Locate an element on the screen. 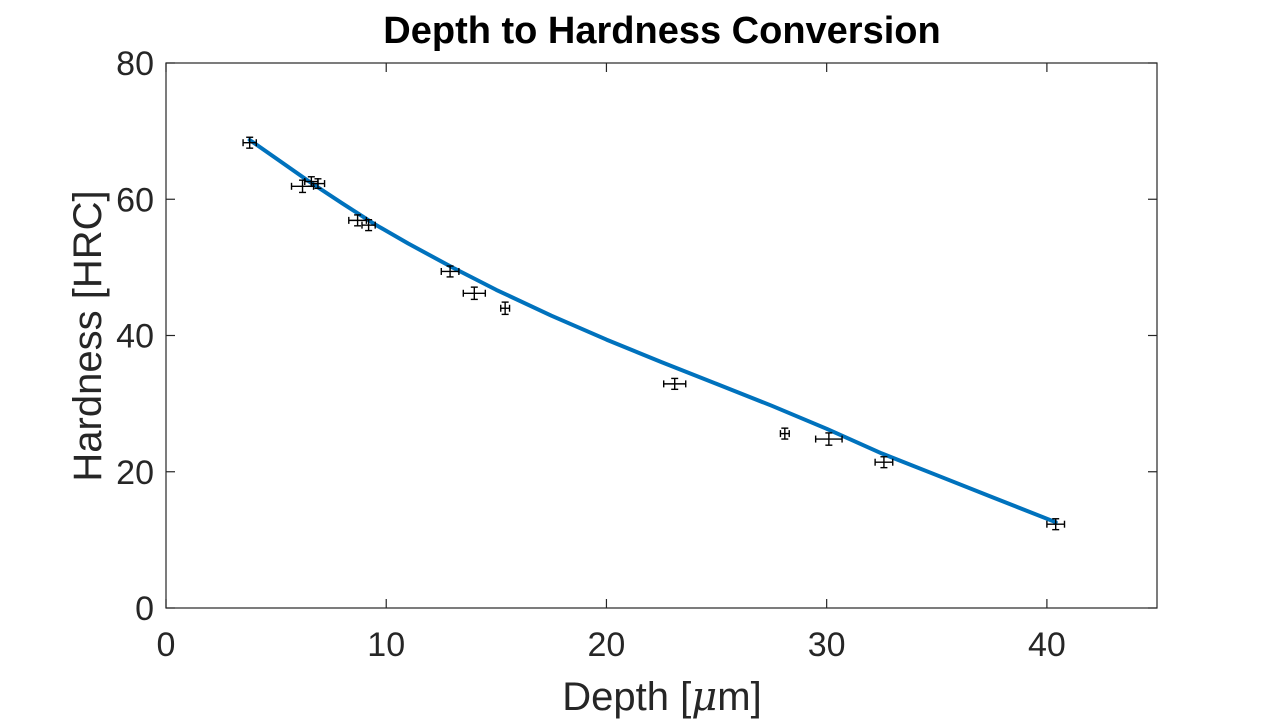 The image size is (1280, 720). y-tick-label-2: 40 is located at coordinates (135, 337).